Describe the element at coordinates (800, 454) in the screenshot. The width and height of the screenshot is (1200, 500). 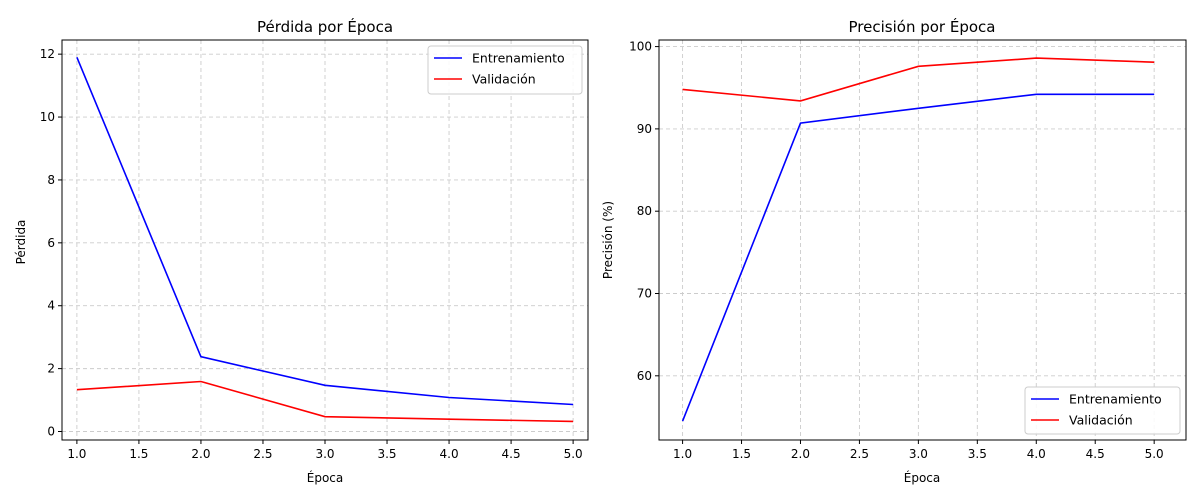
I see `accuracy-x-tick-label: 2.0` at that location.